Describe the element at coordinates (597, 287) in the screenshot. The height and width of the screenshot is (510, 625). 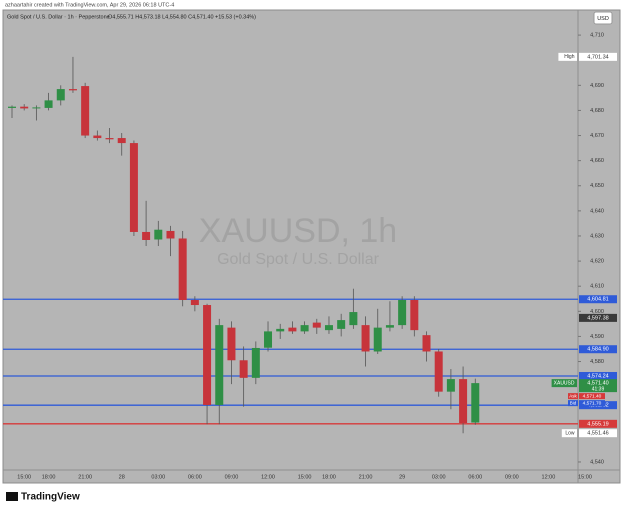
I see `y-tick-label: 4,610` at that location.